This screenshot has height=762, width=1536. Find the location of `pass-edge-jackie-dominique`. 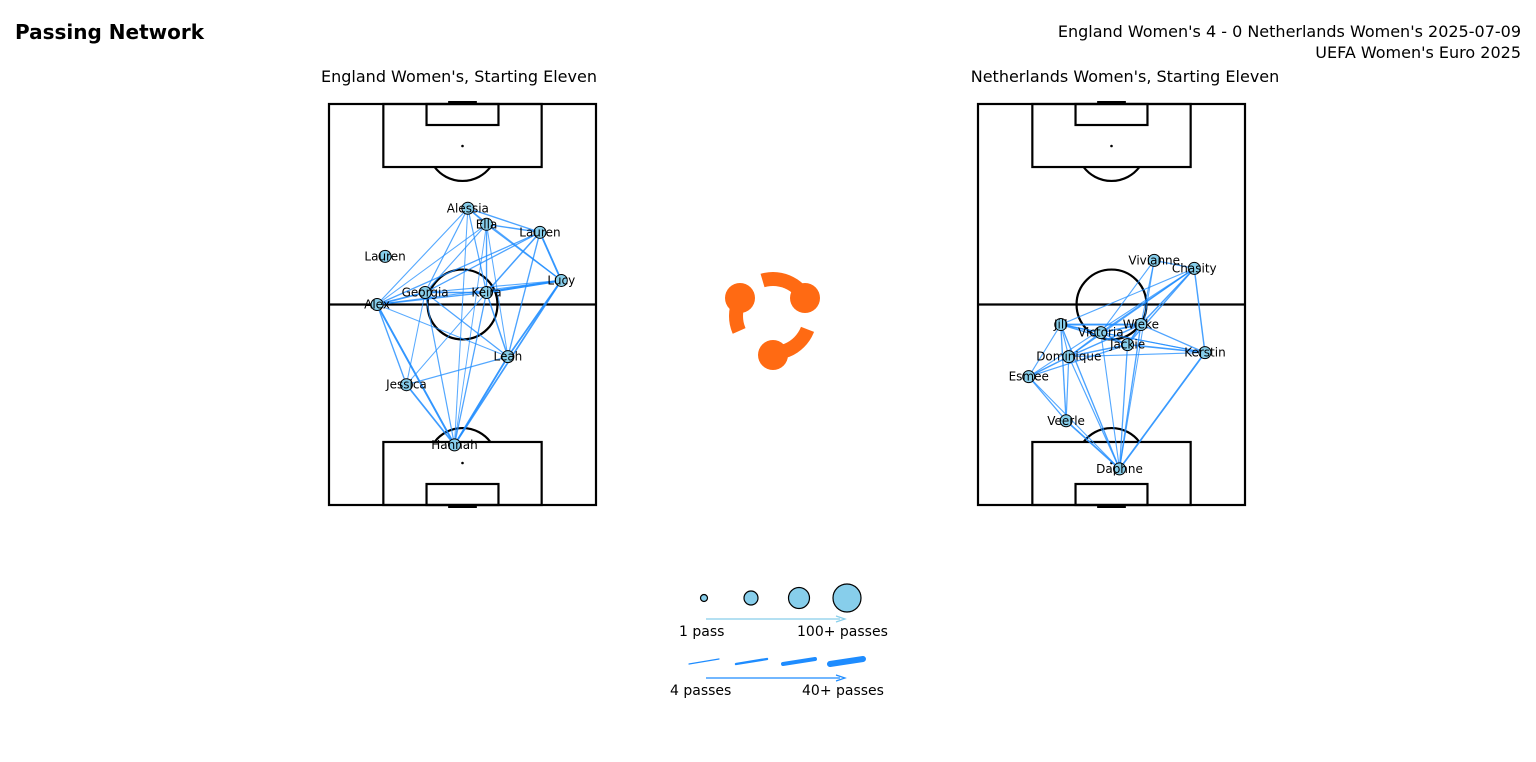

pass-edge-jackie-dominique is located at coordinates (1098, 350).